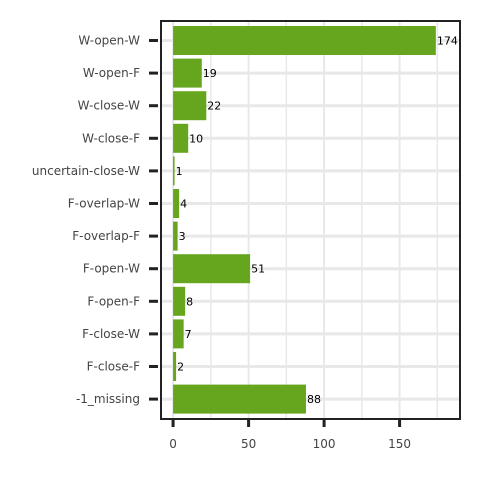  What do you see at coordinates (108, 399) in the screenshot?
I see `y-tick-label--1_missing: -1_missing` at bounding box center [108, 399].